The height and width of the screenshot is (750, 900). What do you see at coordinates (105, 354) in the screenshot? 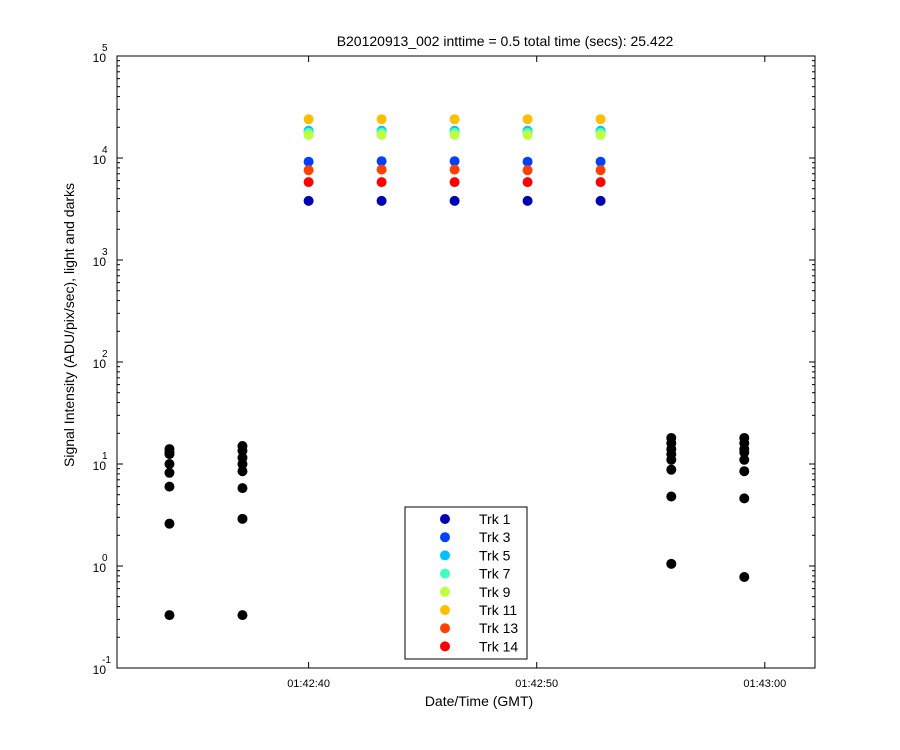
I see `y-tick-label-exponent: 2` at bounding box center [105, 354].